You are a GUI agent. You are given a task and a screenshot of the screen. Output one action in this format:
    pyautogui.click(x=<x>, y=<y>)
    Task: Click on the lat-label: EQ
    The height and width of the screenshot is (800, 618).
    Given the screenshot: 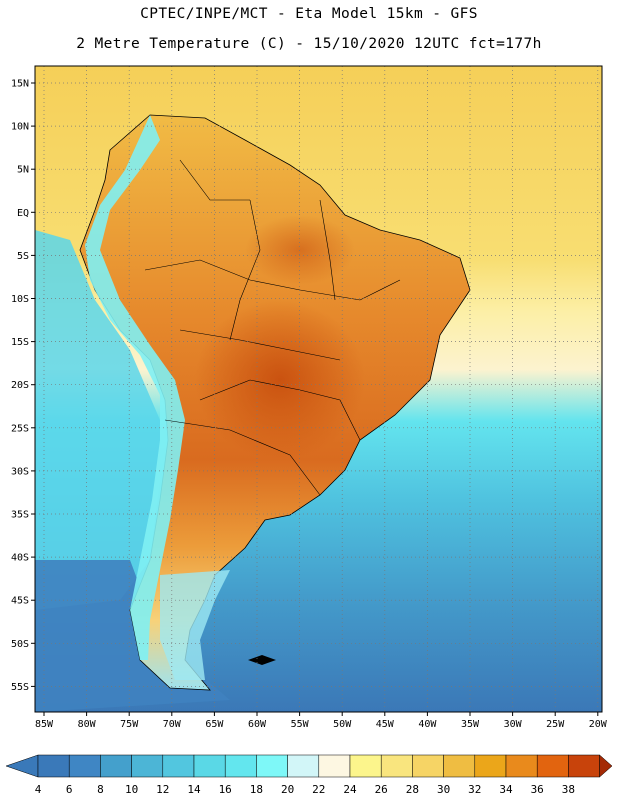 What is the action you would take?
    pyautogui.click(x=23, y=213)
    